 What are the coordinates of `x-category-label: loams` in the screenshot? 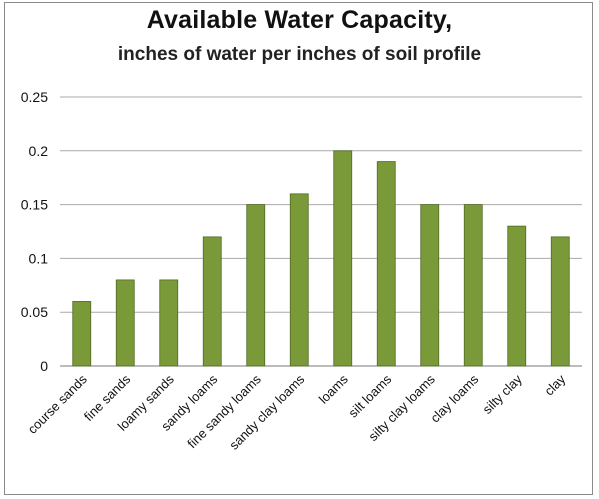 It's located at (333, 388).